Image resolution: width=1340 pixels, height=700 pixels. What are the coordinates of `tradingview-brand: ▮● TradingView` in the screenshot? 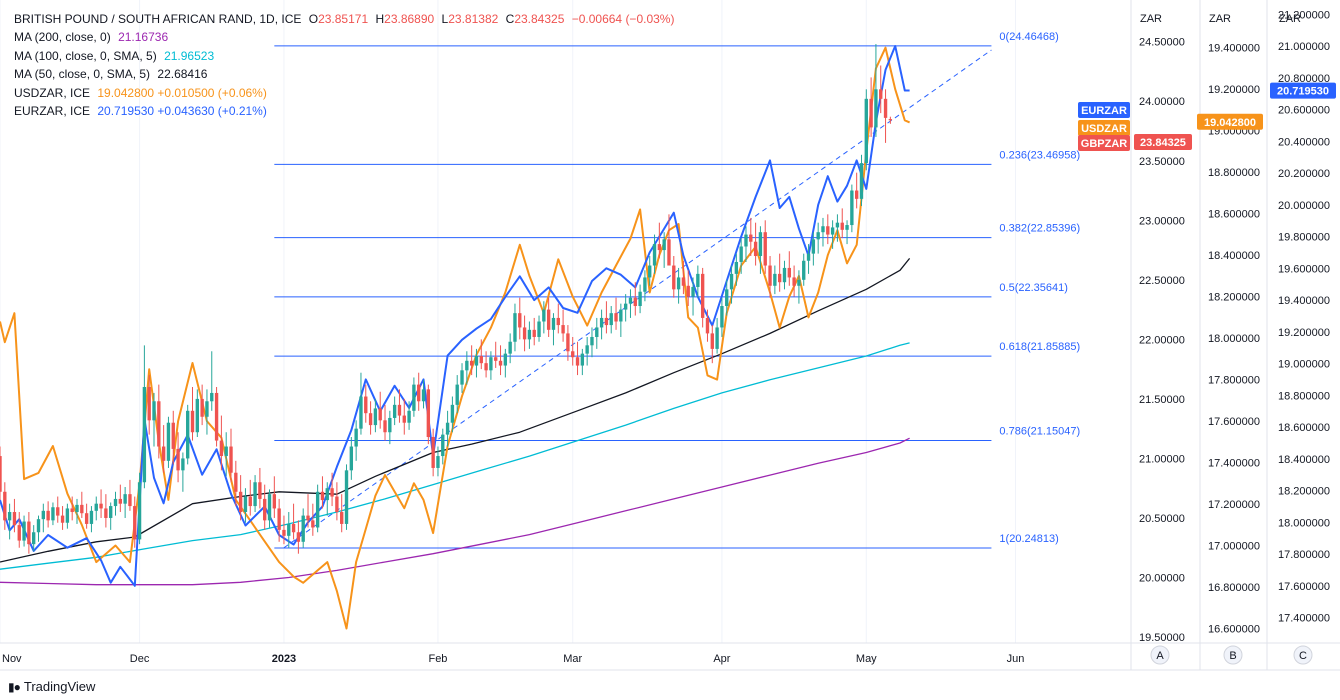 It's located at (51, 686).